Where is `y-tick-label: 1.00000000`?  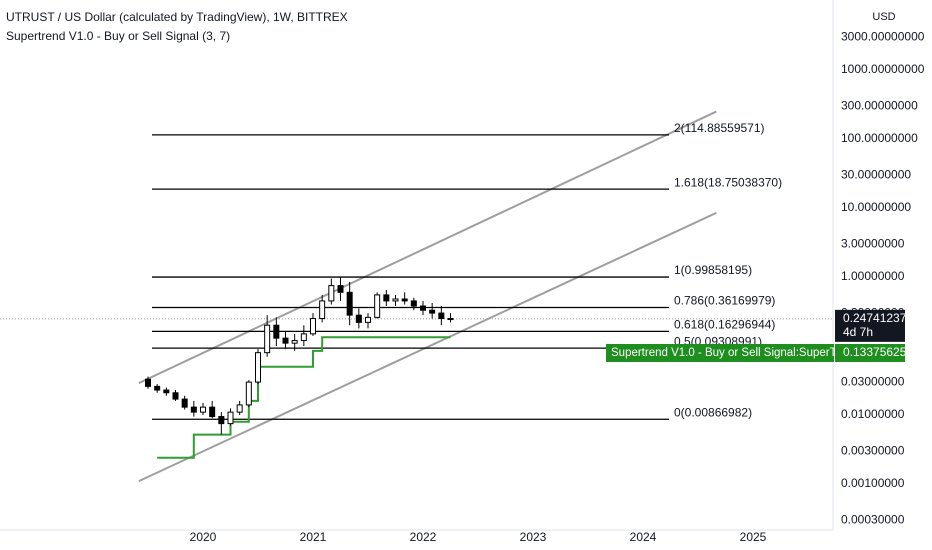
y-tick-label: 1.00000000 is located at coordinates (873, 276).